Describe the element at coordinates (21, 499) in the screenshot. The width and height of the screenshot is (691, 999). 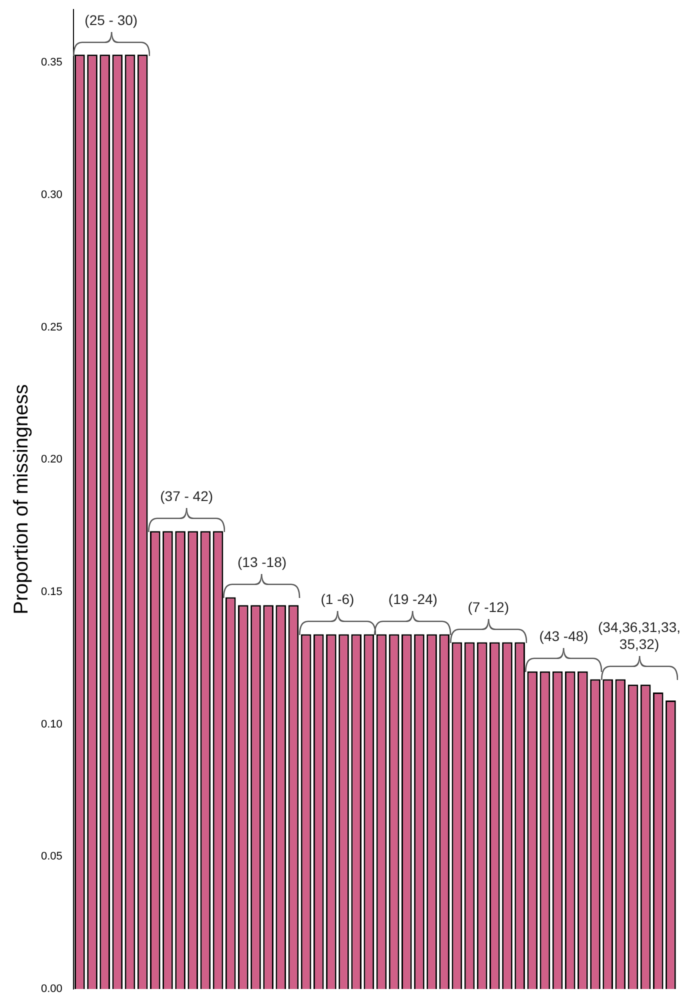
I see `y-axis-title: Proportion of missingness` at that location.